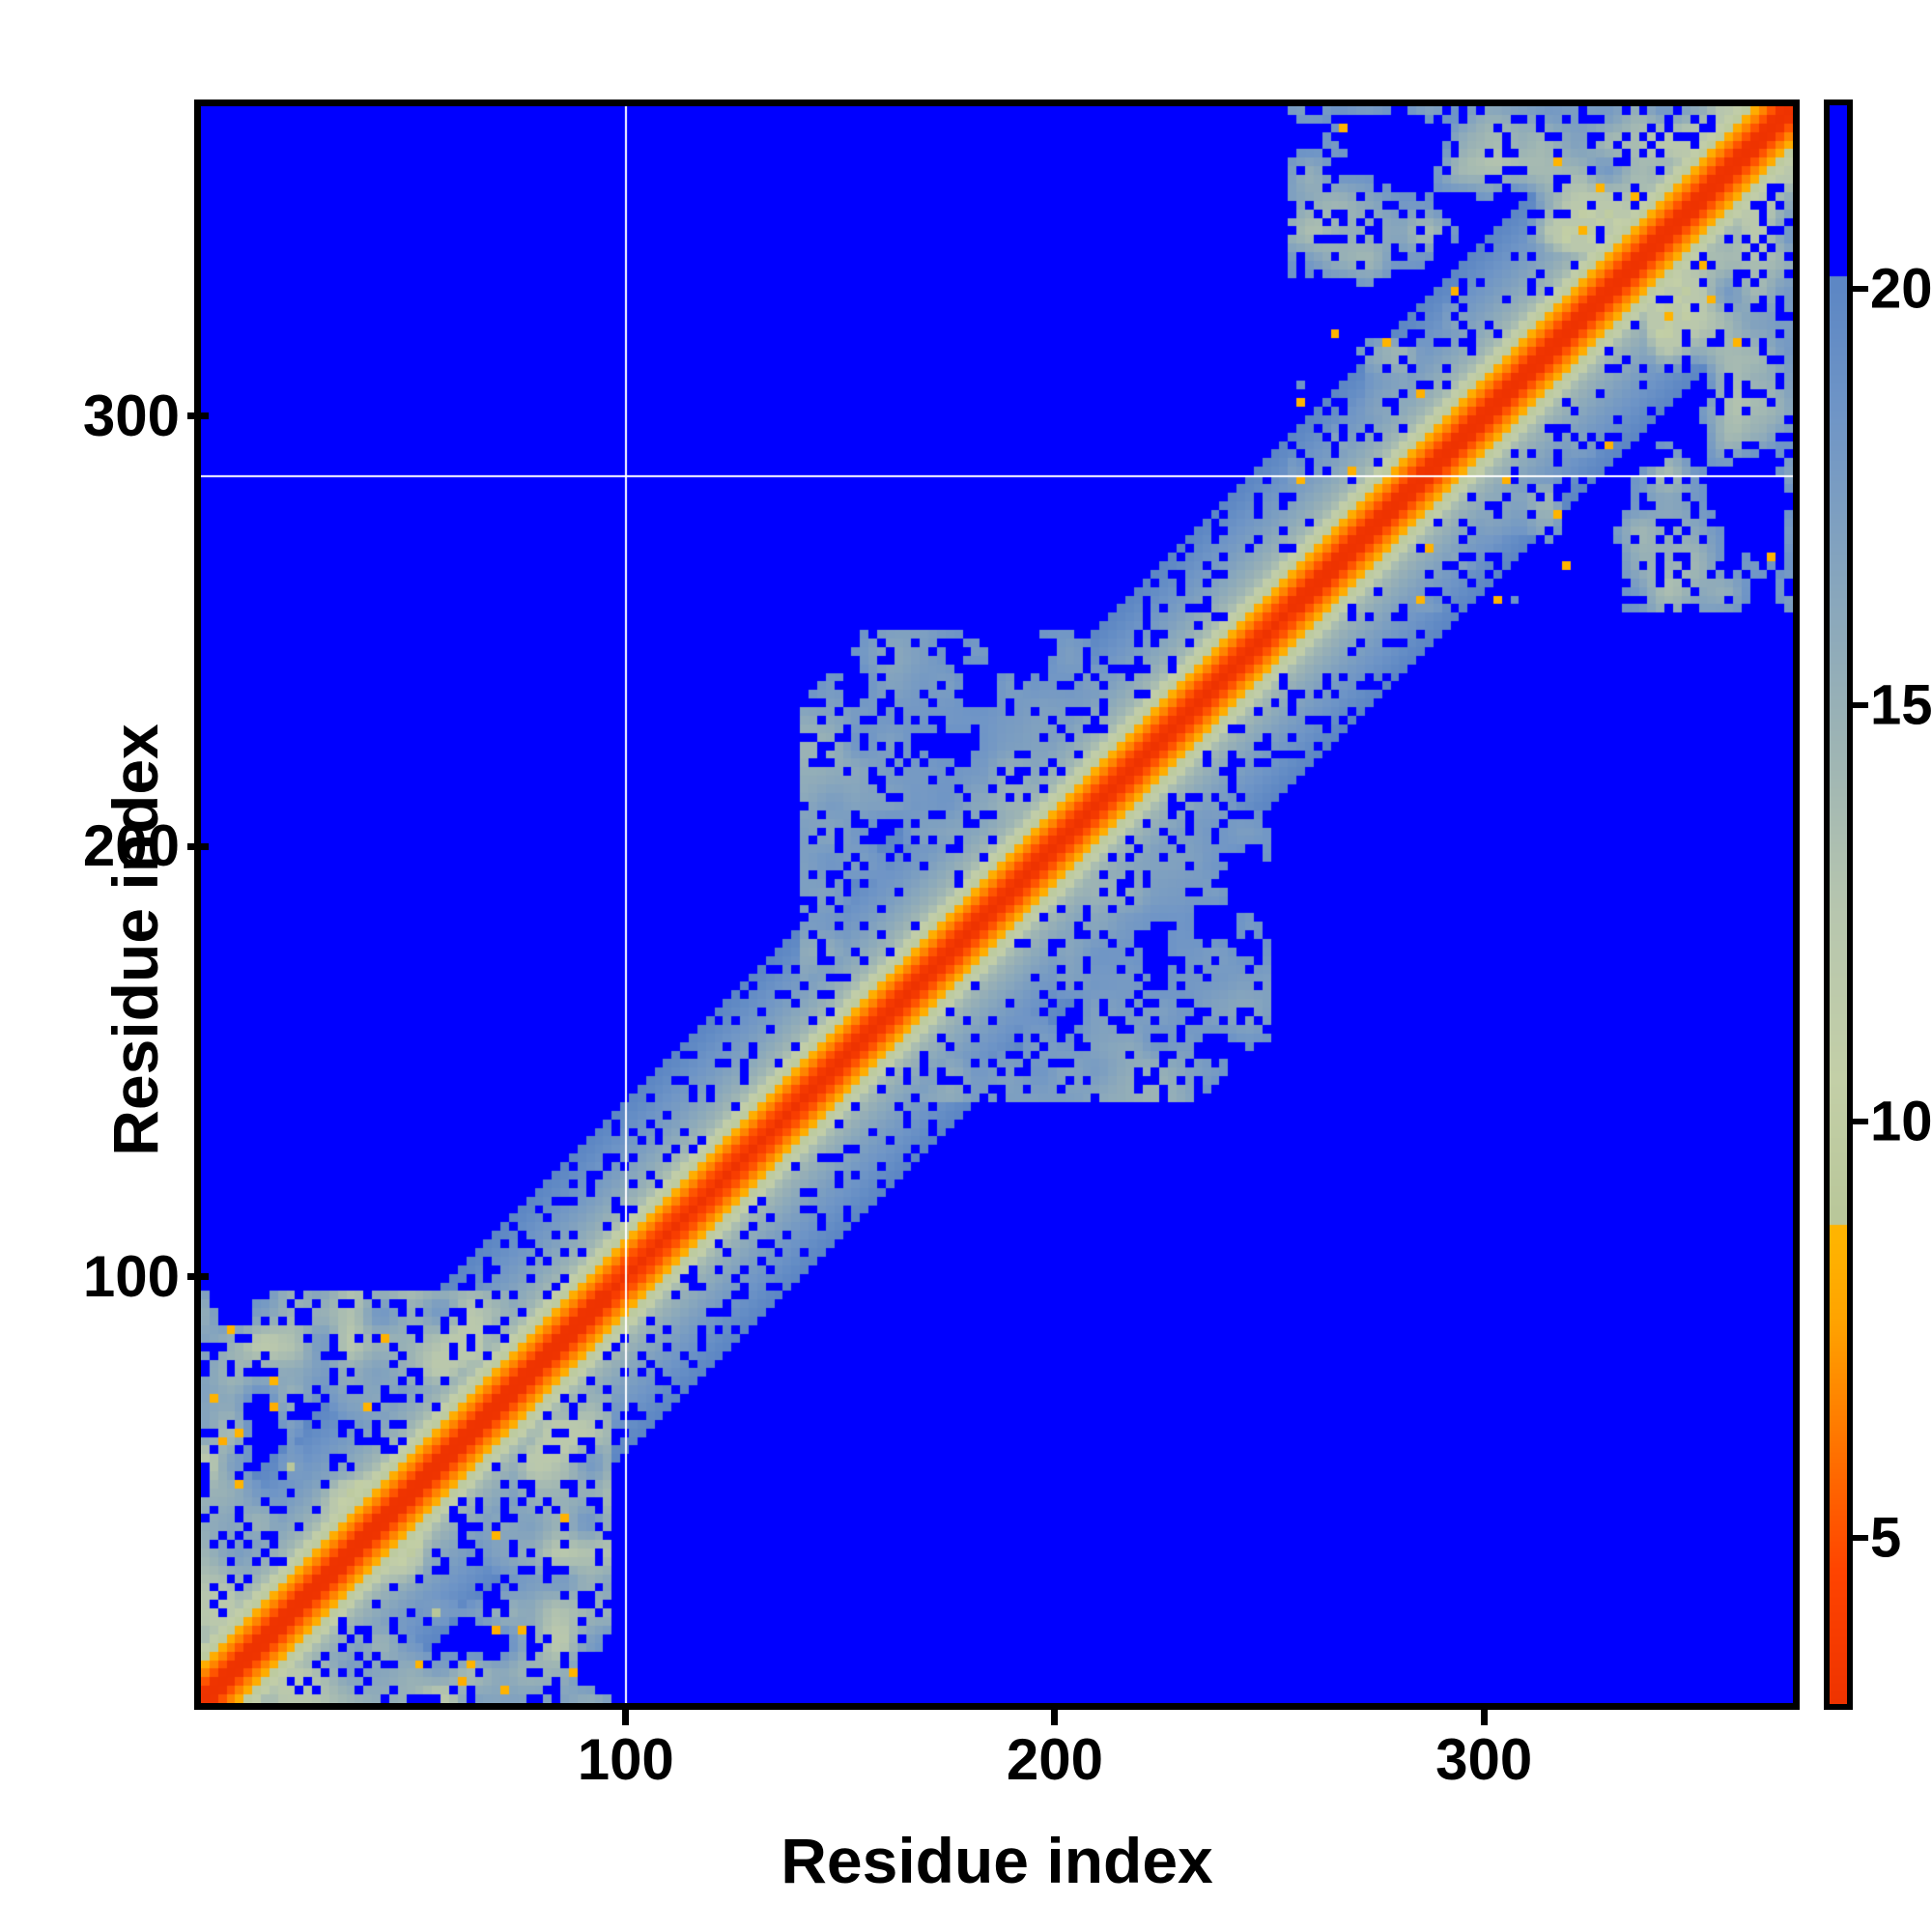  What do you see at coordinates (625, 1759) in the screenshot?
I see `x-axis-tick-label-100: 100` at bounding box center [625, 1759].